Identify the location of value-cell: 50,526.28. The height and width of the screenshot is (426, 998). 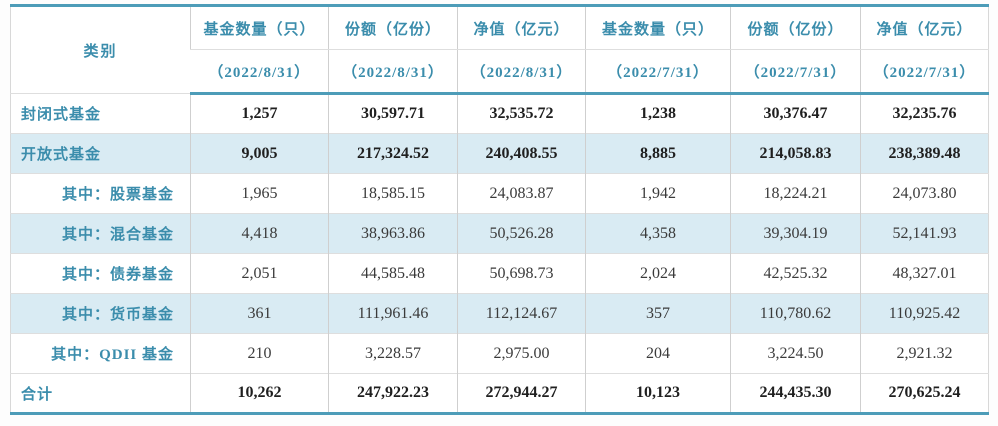
(521, 233).